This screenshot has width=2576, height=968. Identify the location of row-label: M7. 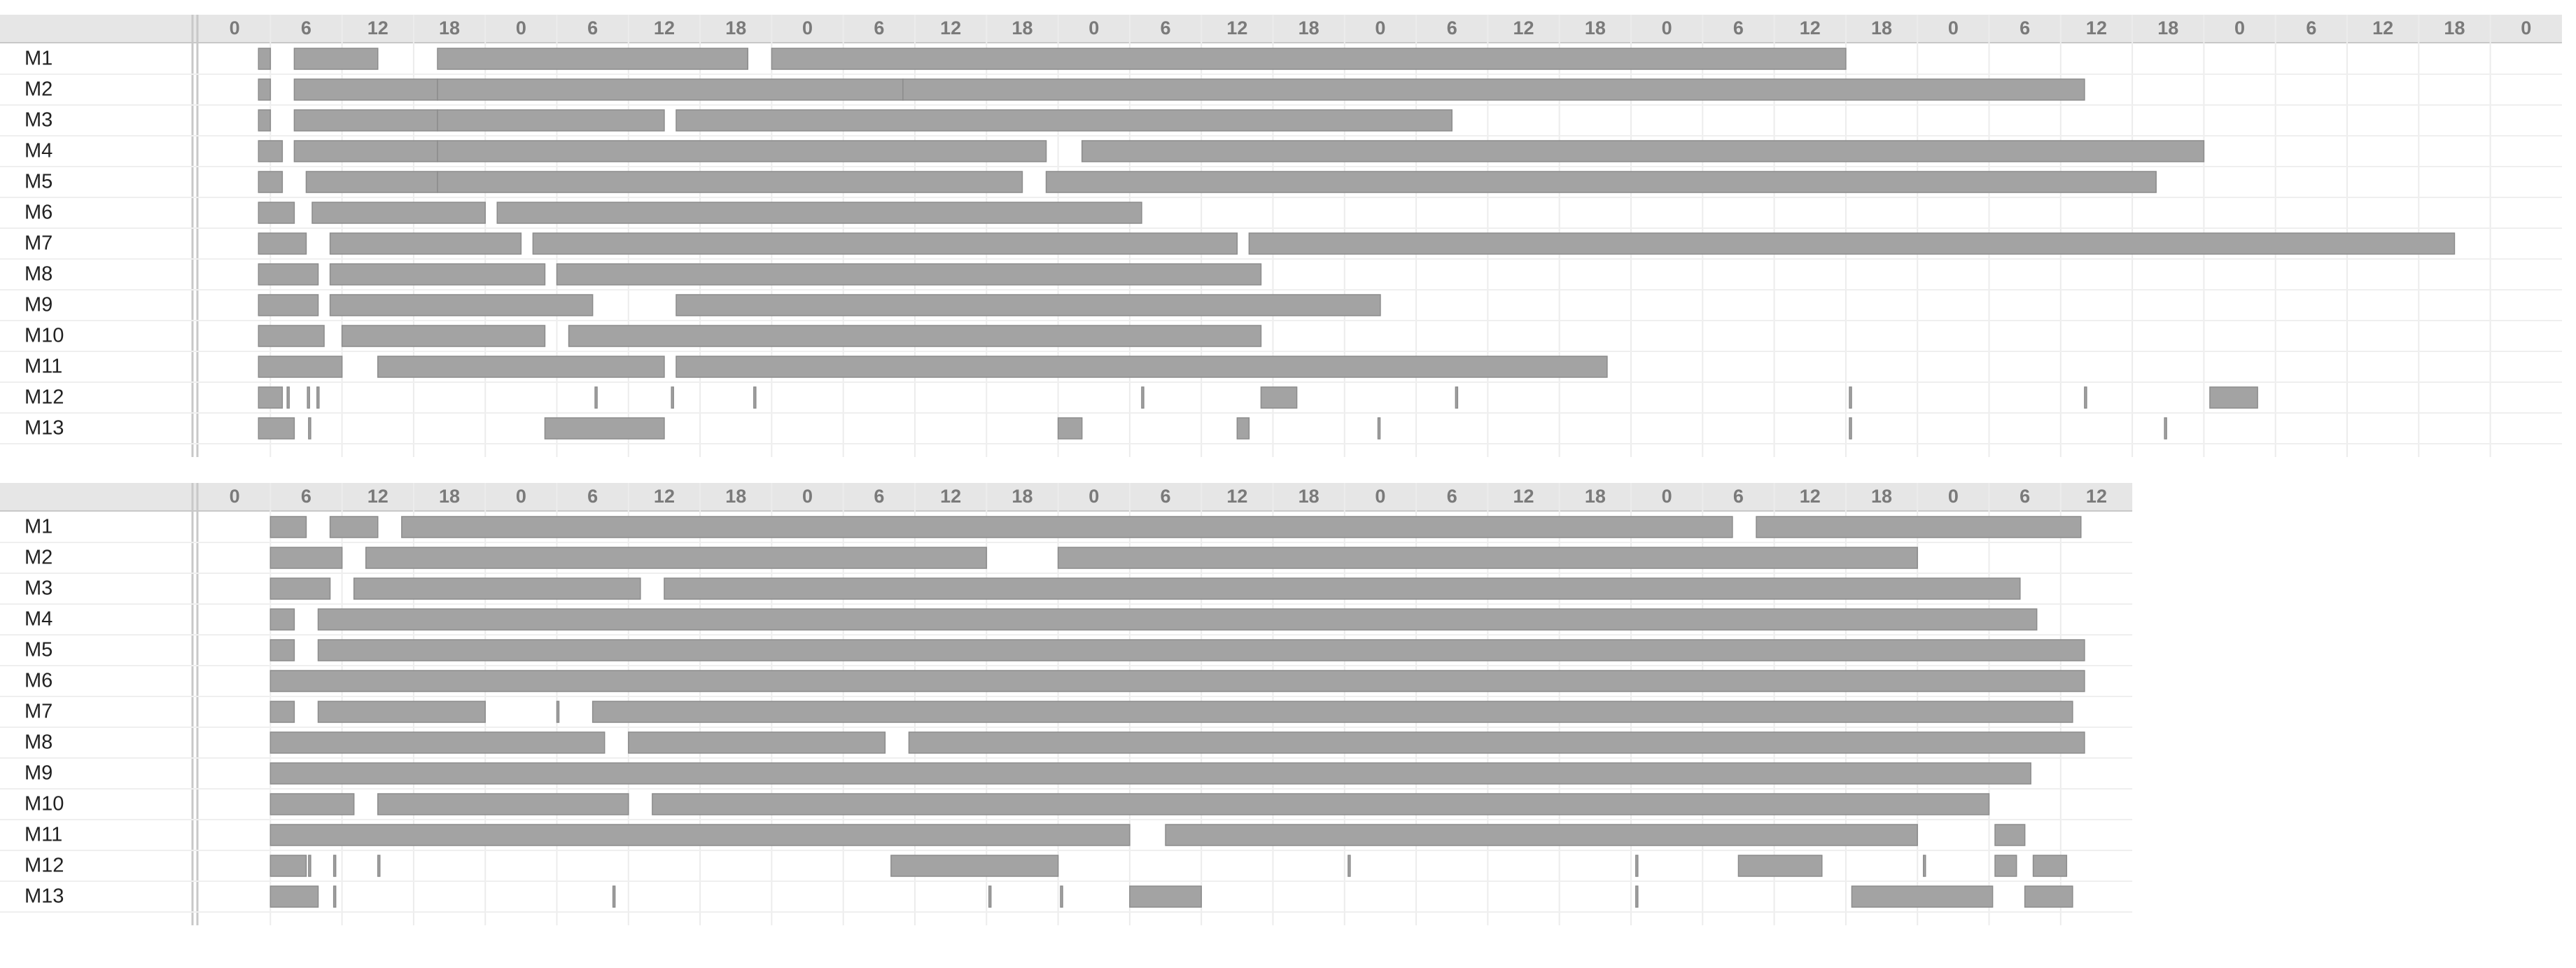
(38, 712).